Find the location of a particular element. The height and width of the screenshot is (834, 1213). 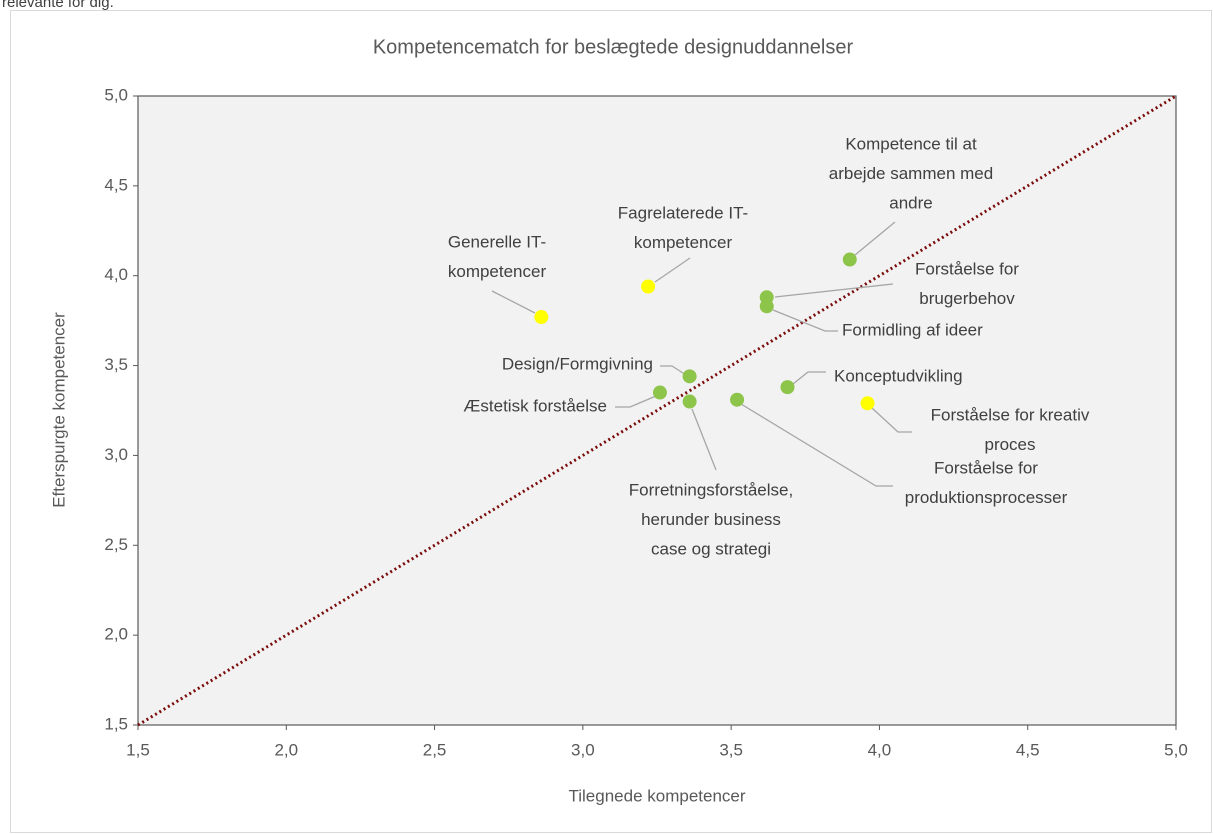

y-tick-label: 2,5 is located at coordinates (116, 544).